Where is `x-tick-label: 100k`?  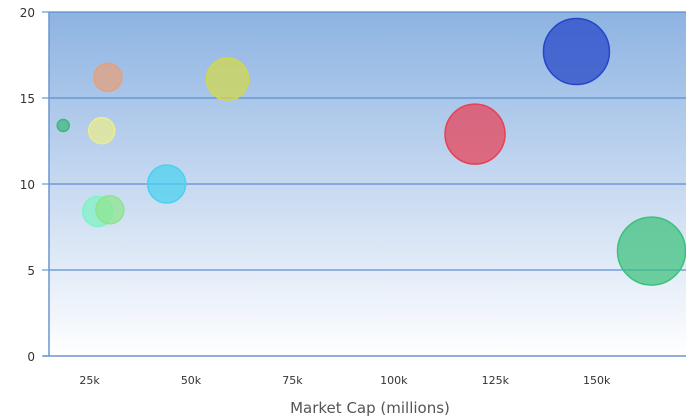
x-tick-label: 100k is located at coordinates (394, 380).